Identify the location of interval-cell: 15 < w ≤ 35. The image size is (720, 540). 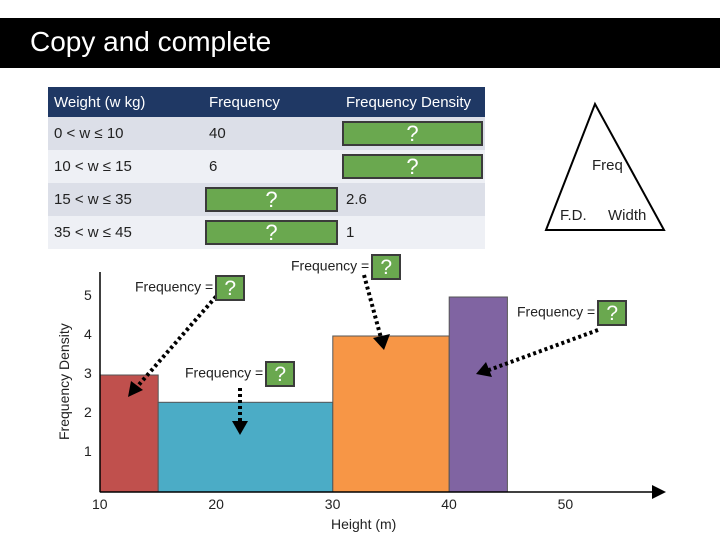
(125, 199).